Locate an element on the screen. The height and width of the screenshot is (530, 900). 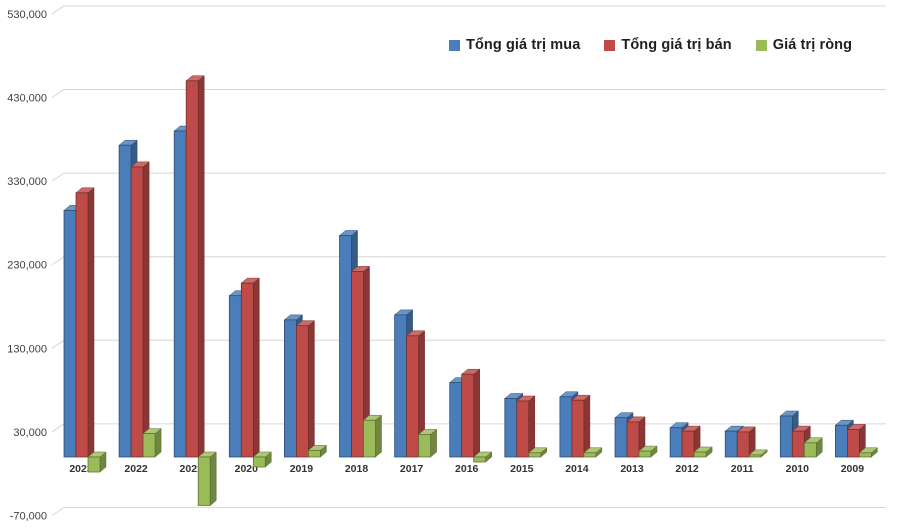
bar-2017-net is located at coordinates (427, 443).